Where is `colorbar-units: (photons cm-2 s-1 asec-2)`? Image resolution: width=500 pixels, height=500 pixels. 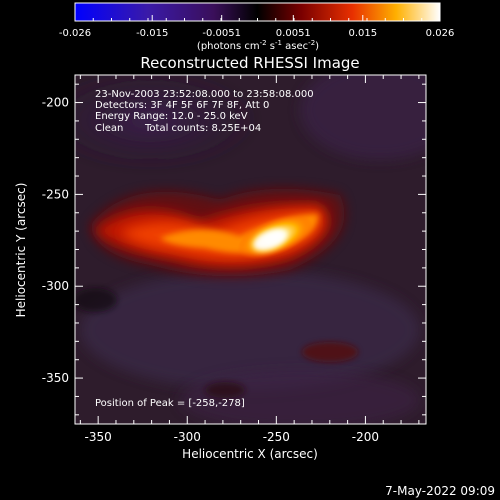 colorbar-units: (photons cm-2 s-1 asec-2) is located at coordinates (258, 45).